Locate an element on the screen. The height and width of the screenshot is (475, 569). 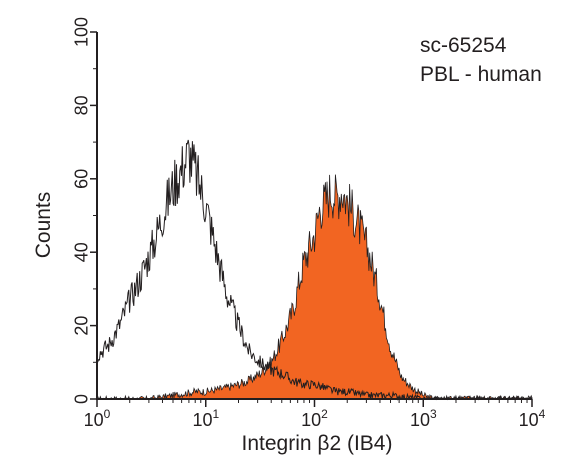
y-tick-label: 80 is located at coordinates (81, 105).